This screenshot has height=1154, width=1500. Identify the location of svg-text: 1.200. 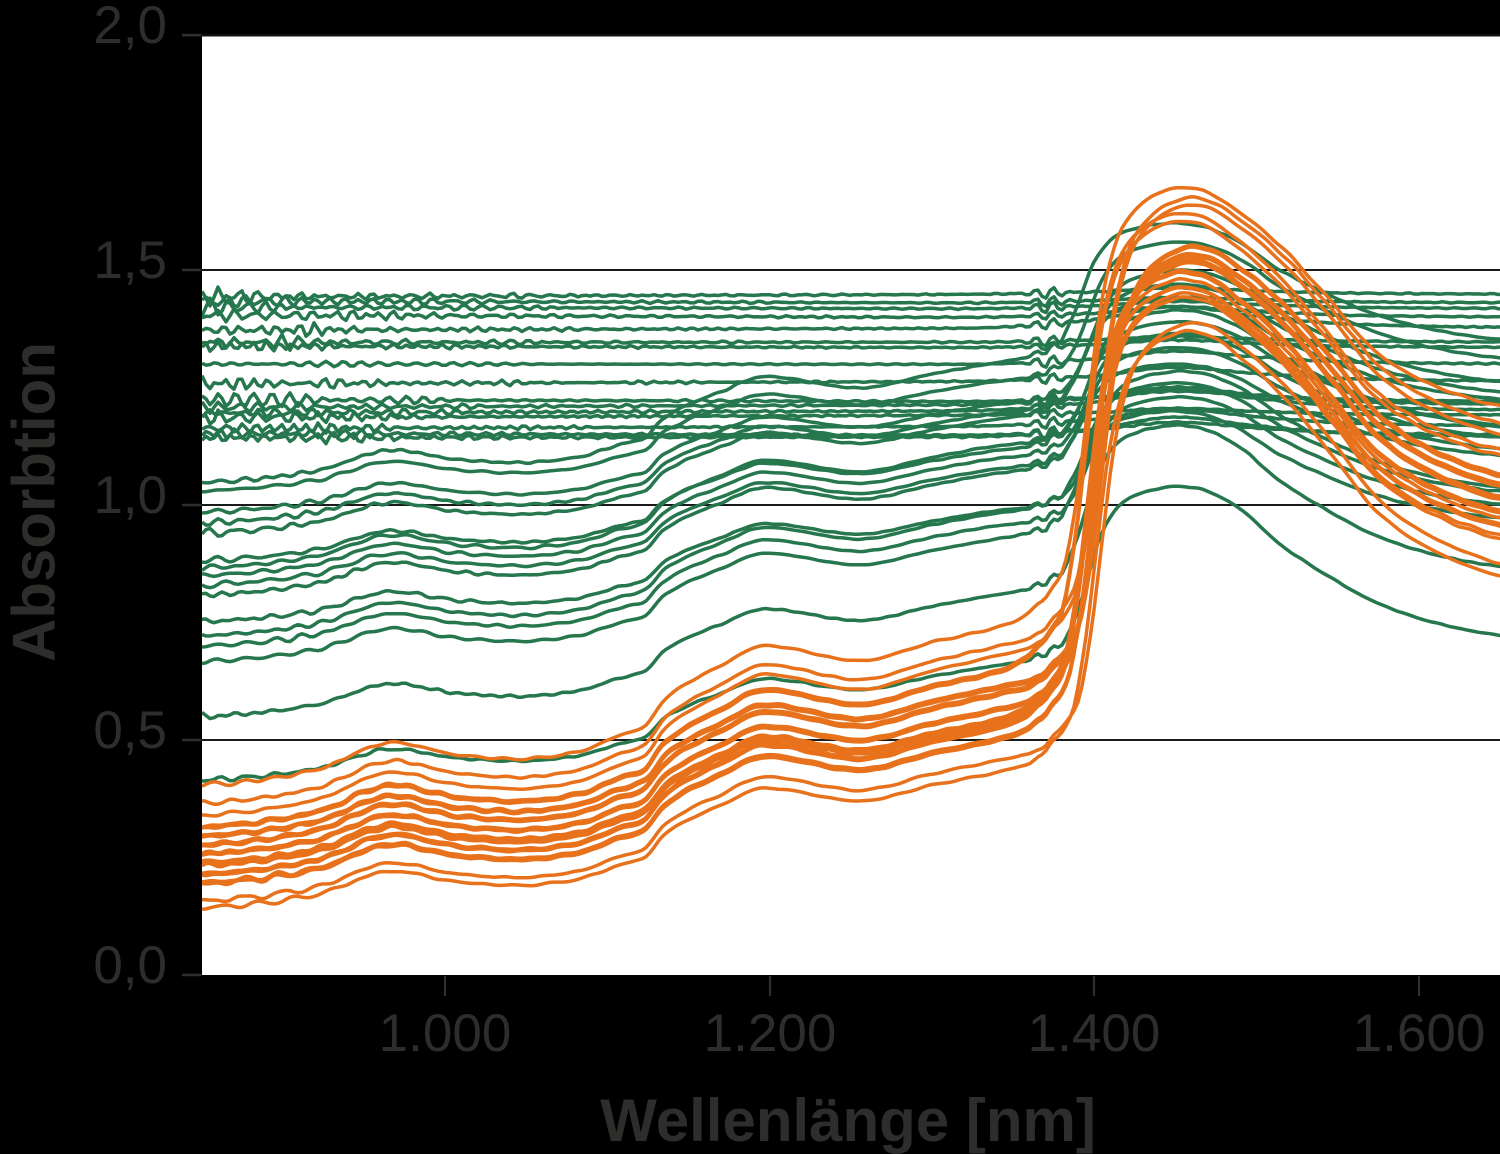
(770, 1033).